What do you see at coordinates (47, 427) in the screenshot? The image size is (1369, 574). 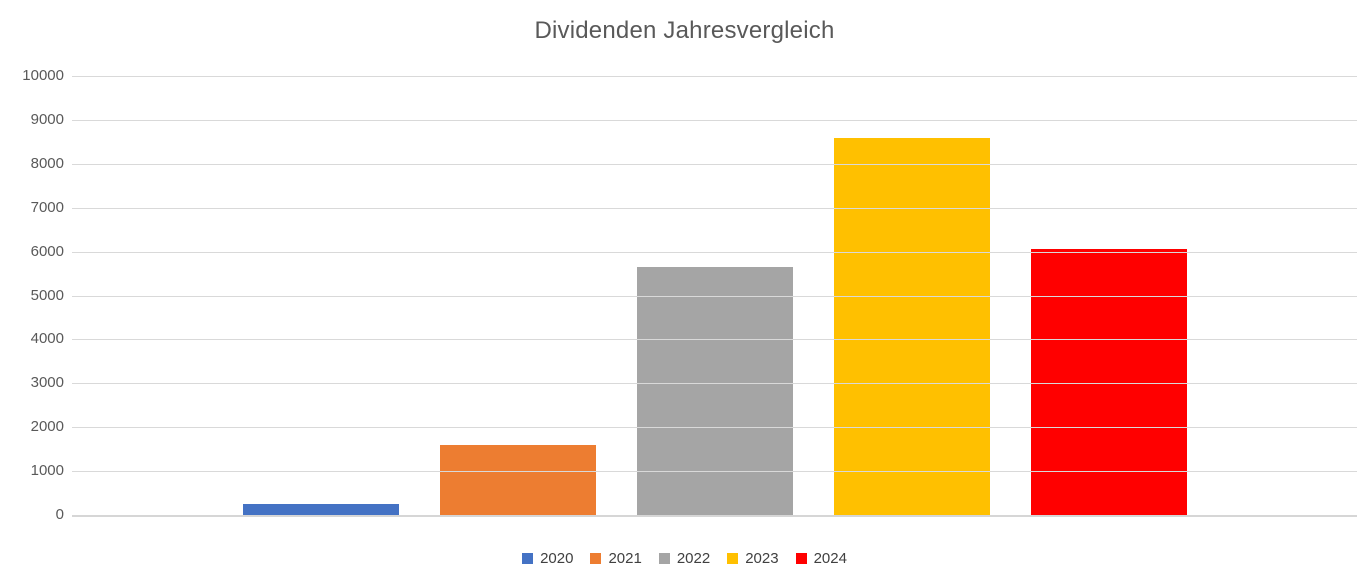 I see `y-axis-tick-label-2000: 2000` at bounding box center [47, 427].